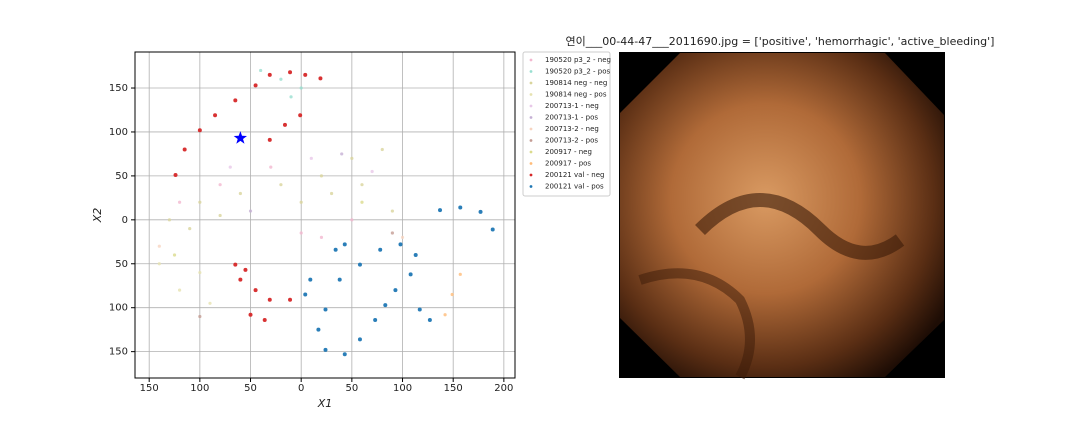 This screenshot has width=1080, height=436. I want to click on x-tick-label: 150, so click(453, 388).